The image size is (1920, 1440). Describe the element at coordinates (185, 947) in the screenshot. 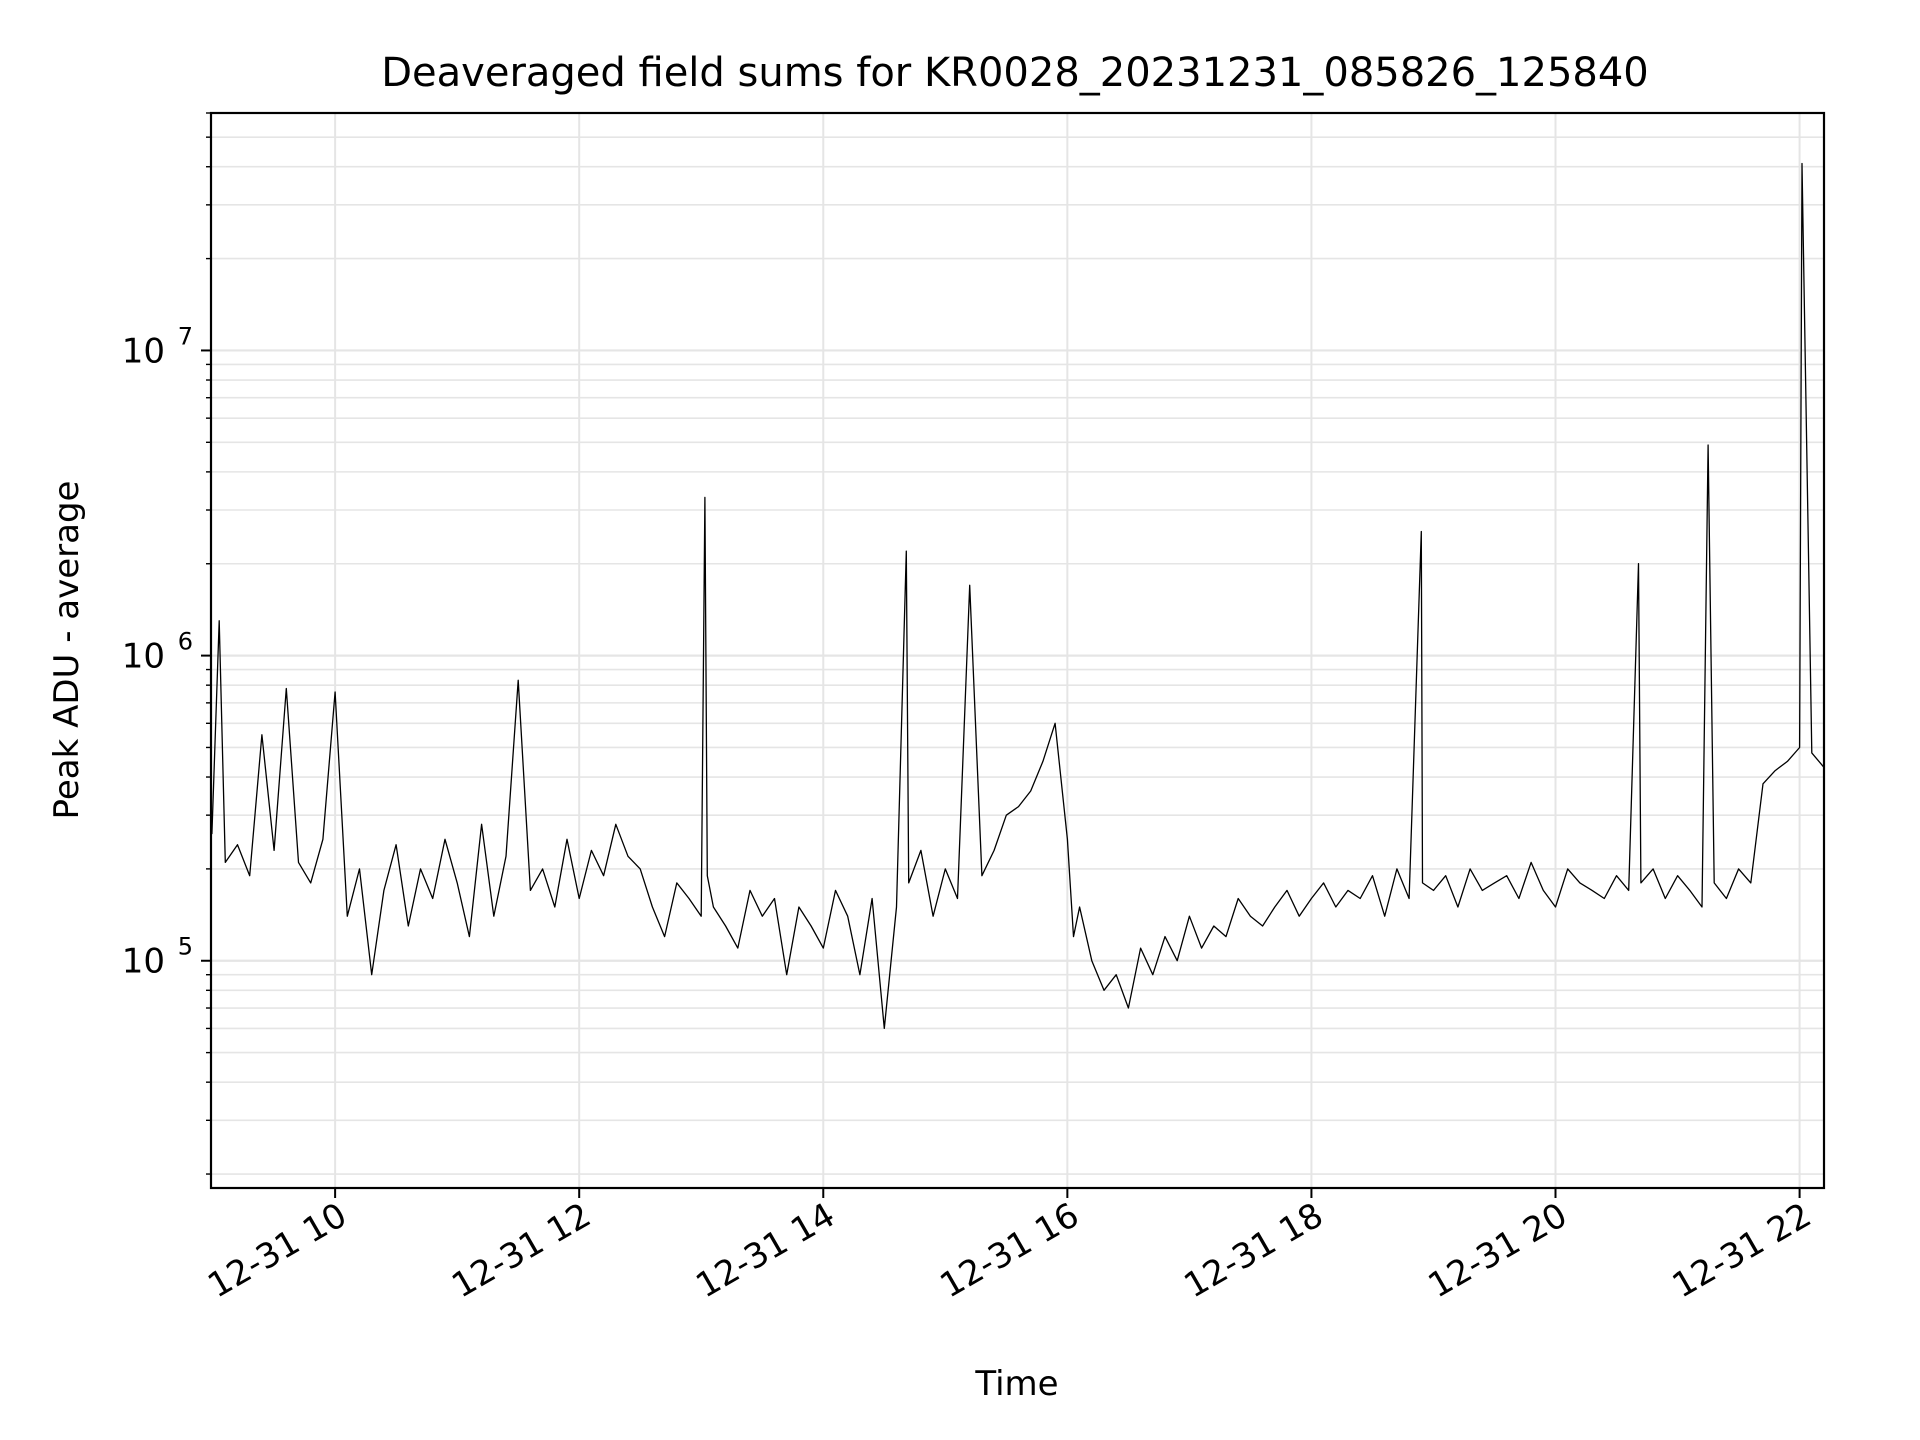

I see `y-tick-exponent: 5` at that location.